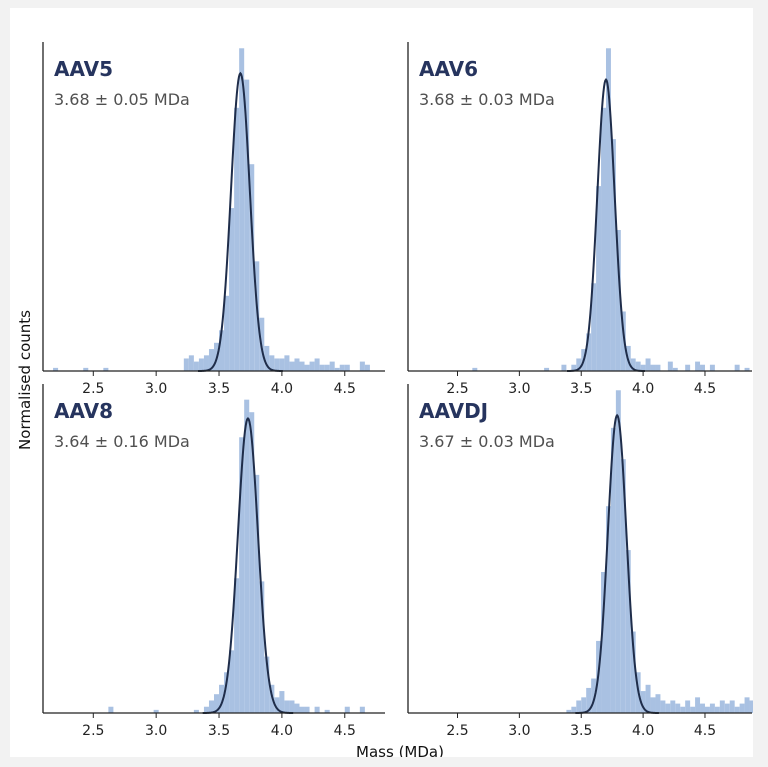 The width and height of the screenshot is (768, 767). I want to click on panel-title: AAV8, so click(83, 411).